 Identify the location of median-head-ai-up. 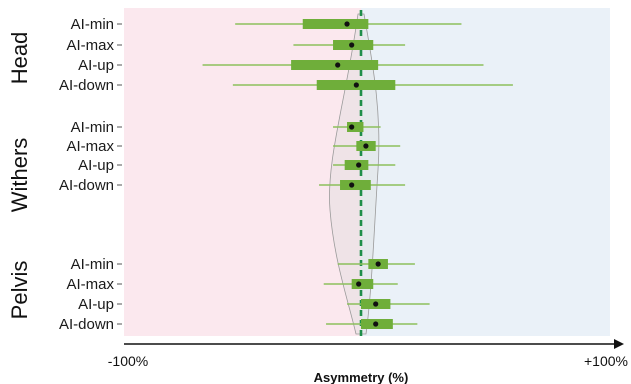
(338, 65).